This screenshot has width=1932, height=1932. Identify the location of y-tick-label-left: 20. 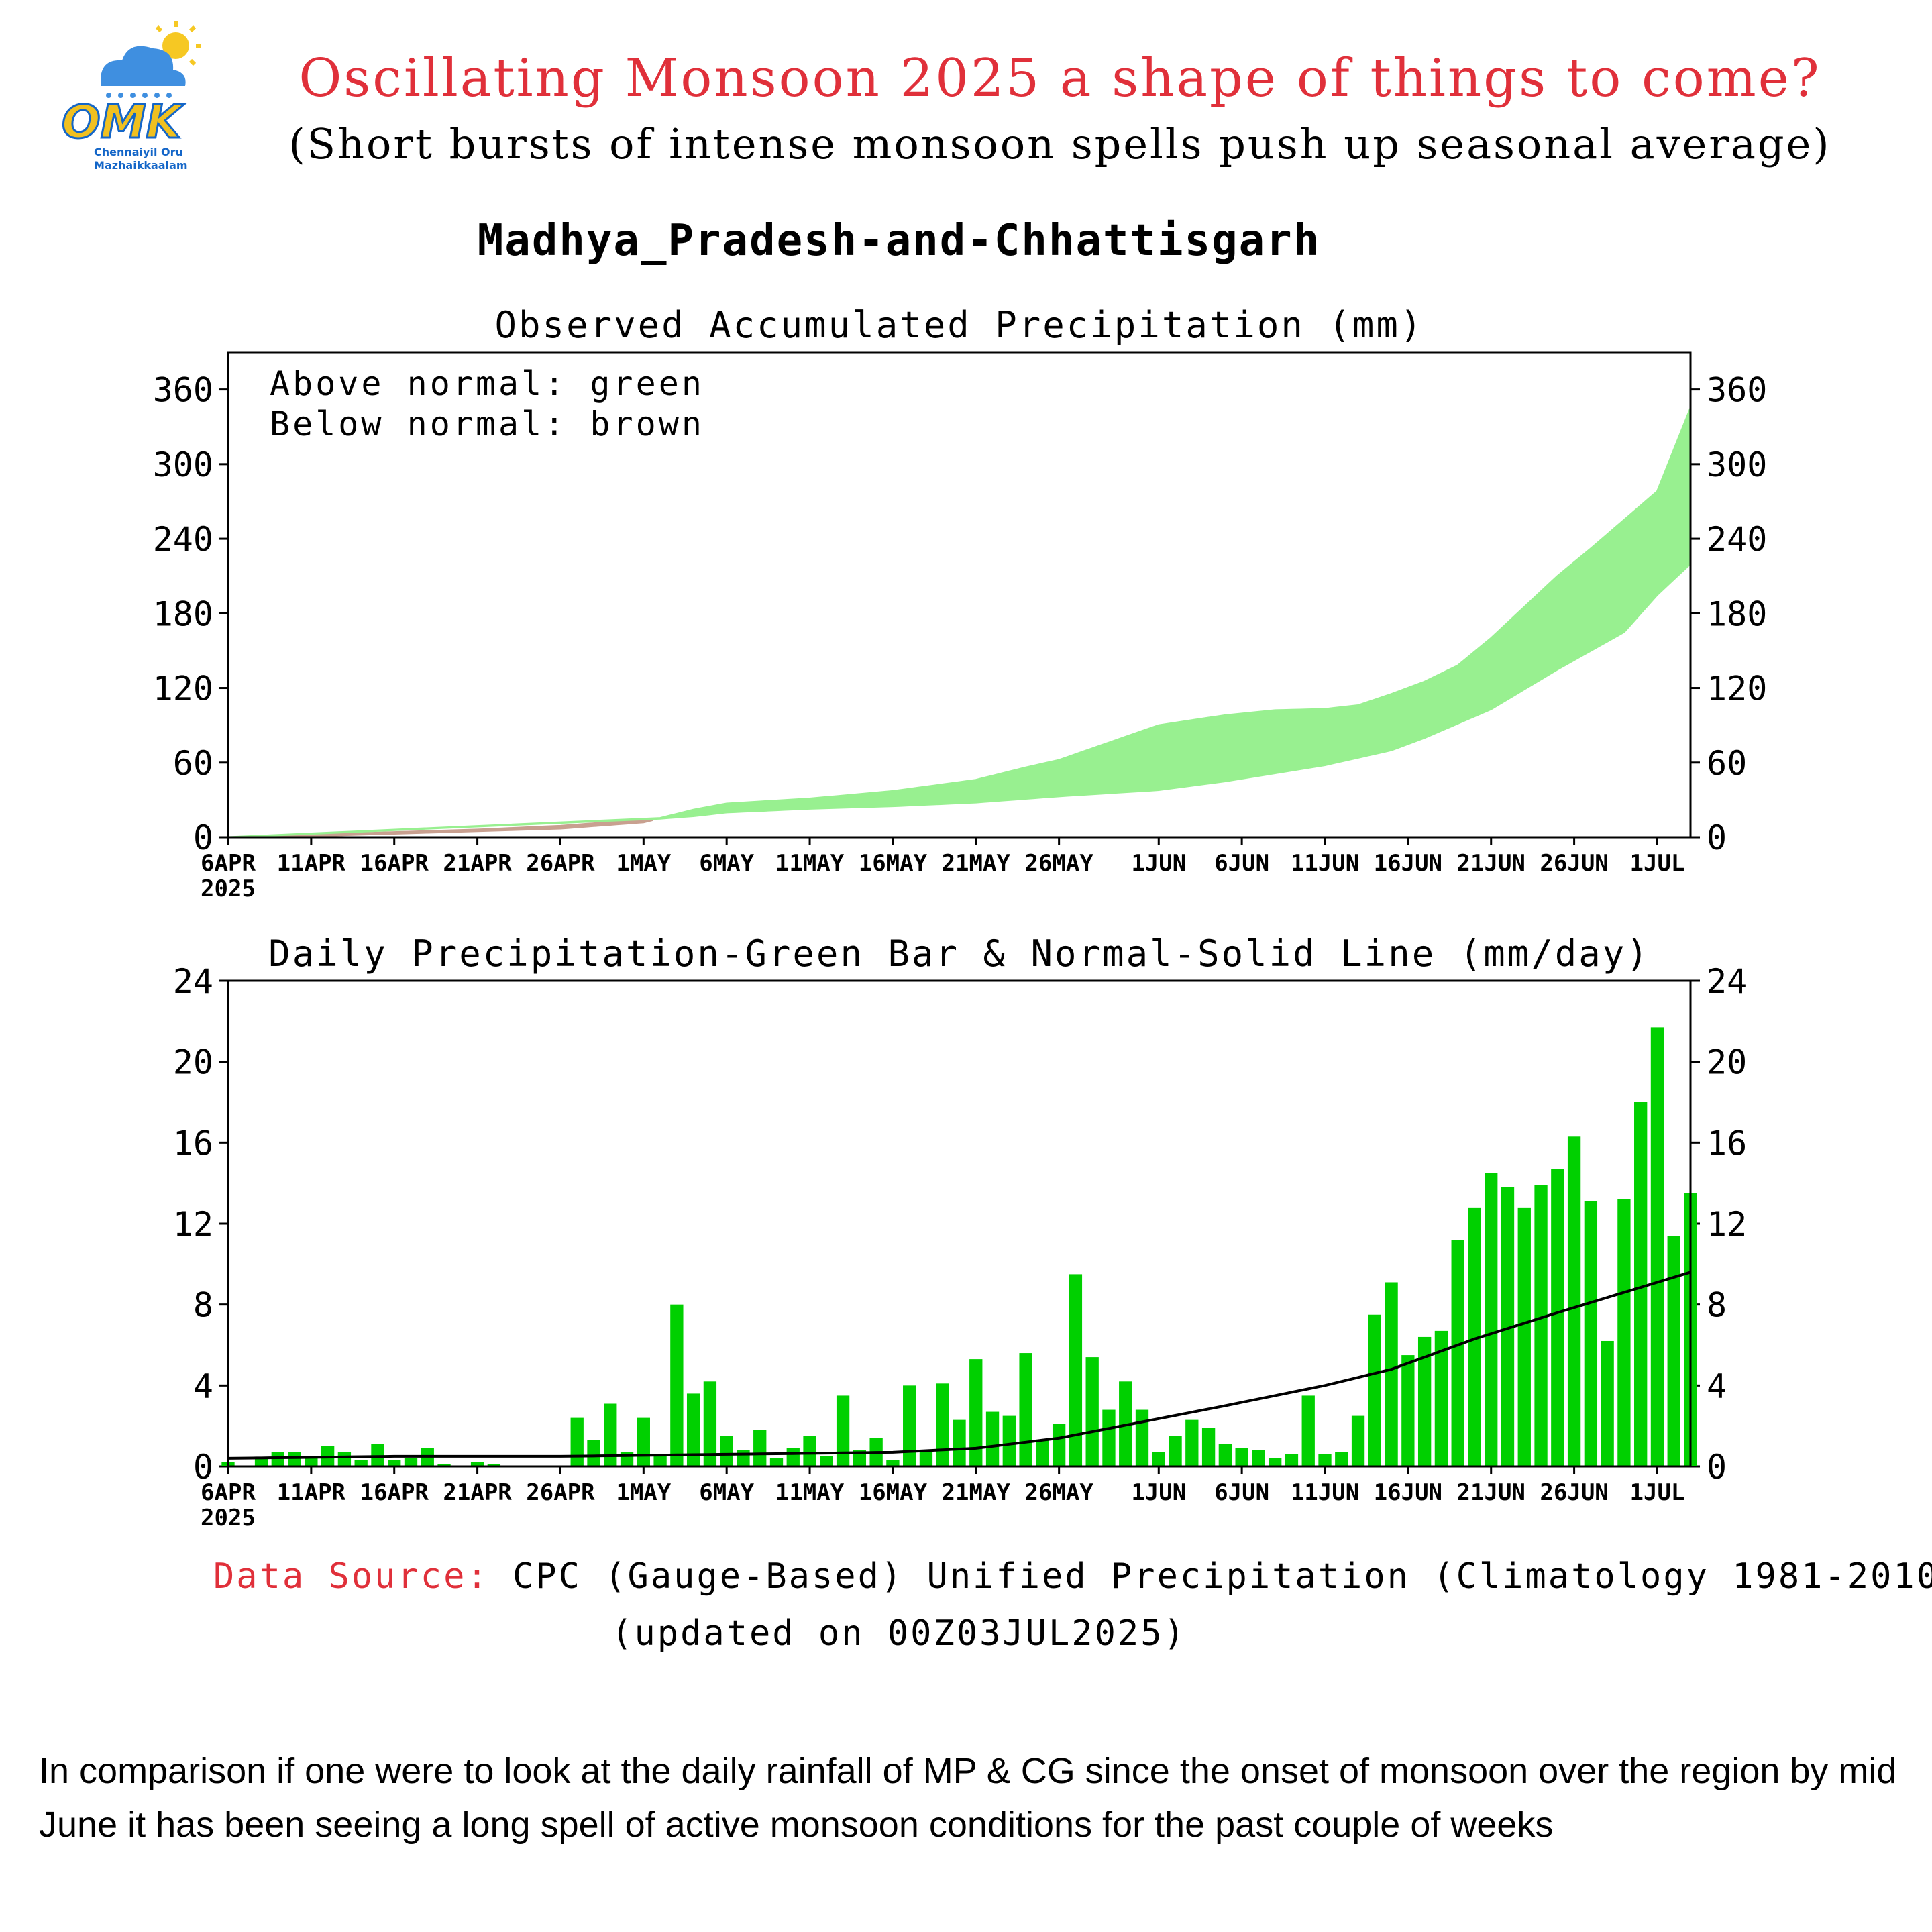
(193, 1062).